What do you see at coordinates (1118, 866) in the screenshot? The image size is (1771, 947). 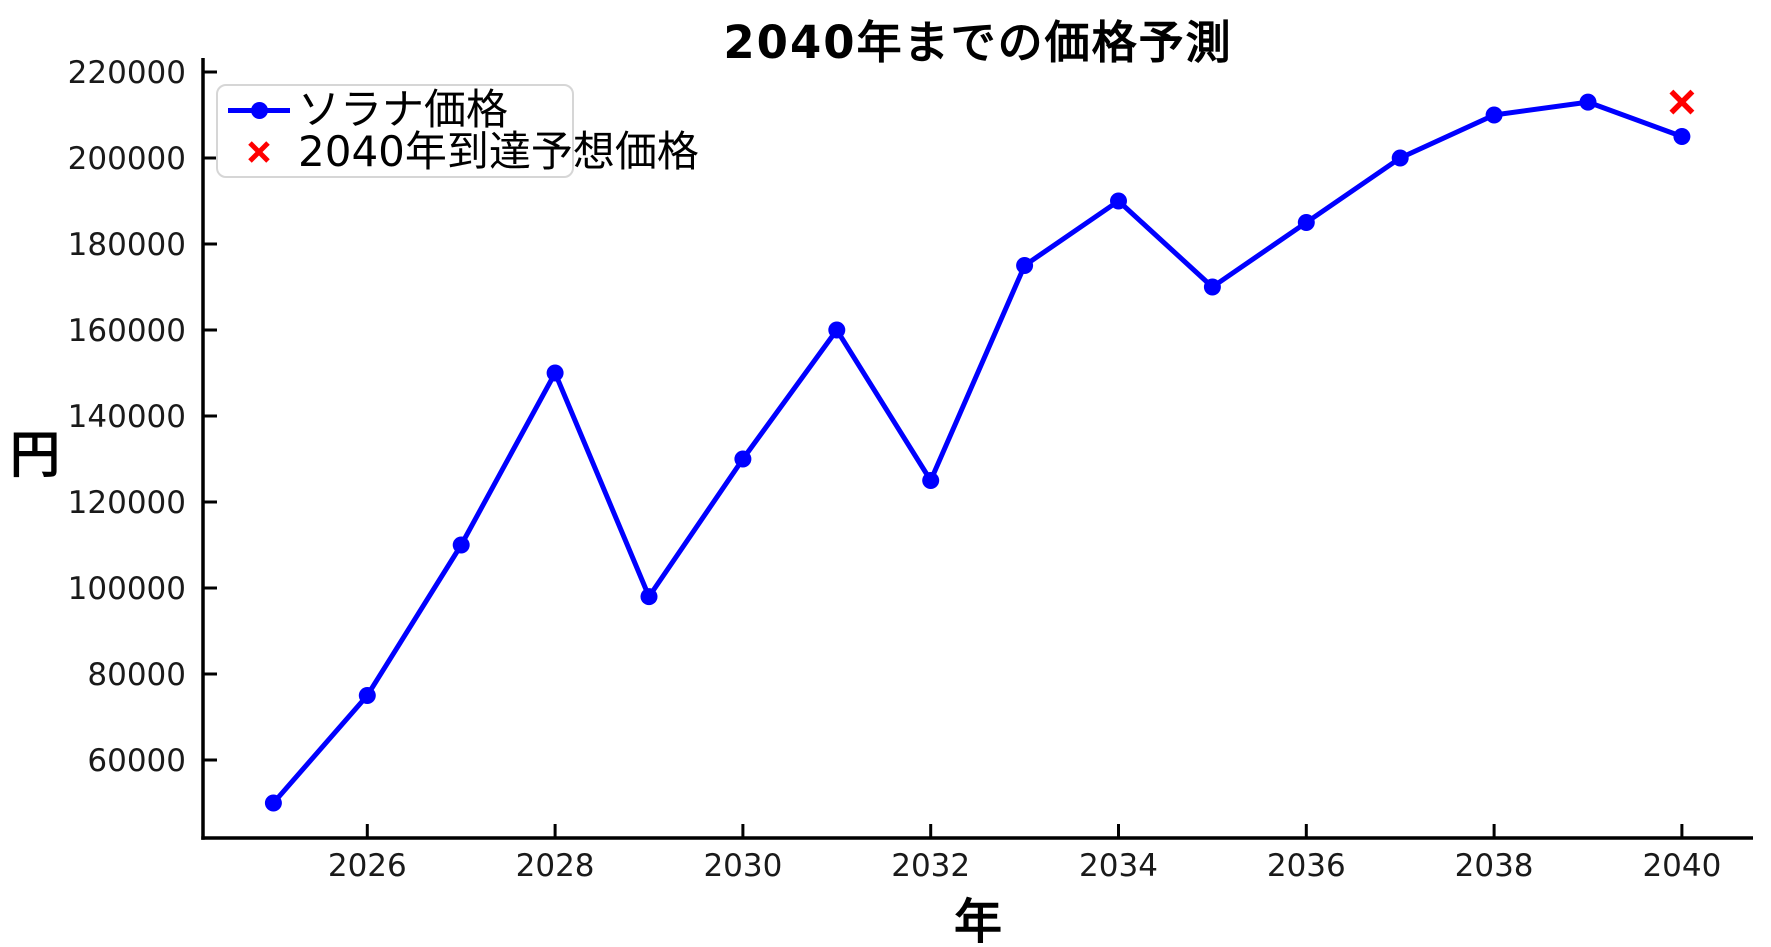 I see `x-tick-label: 2034` at bounding box center [1118, 866].